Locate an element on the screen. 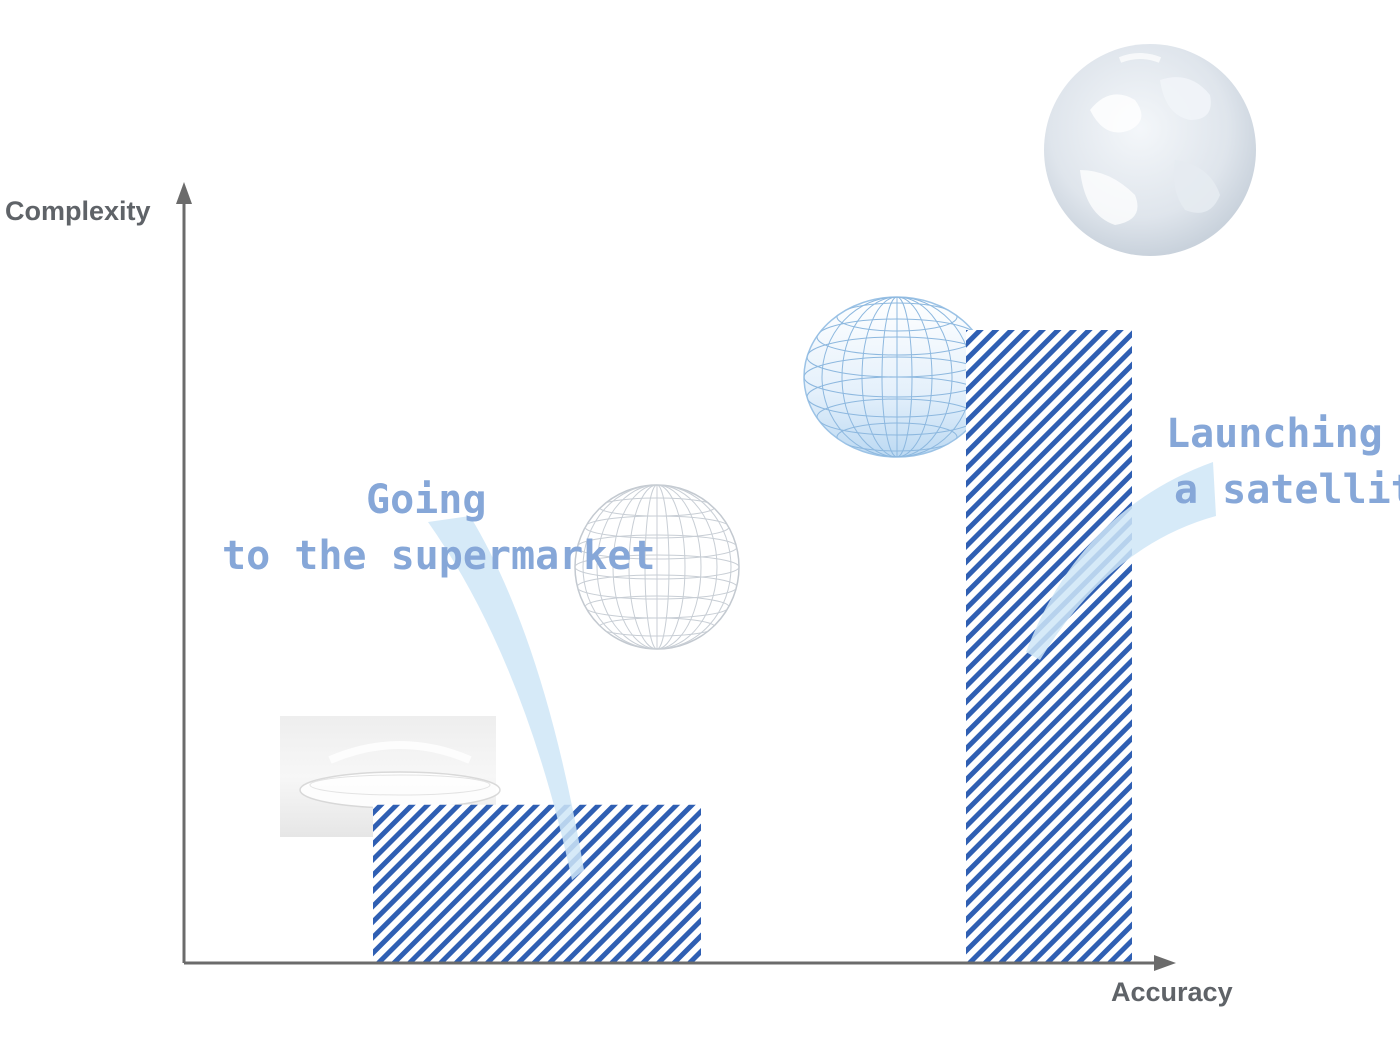 Image resolution: width=1400 pixels, height=1050 pixels. supermarket-callout is located at coordinates (506, 698).